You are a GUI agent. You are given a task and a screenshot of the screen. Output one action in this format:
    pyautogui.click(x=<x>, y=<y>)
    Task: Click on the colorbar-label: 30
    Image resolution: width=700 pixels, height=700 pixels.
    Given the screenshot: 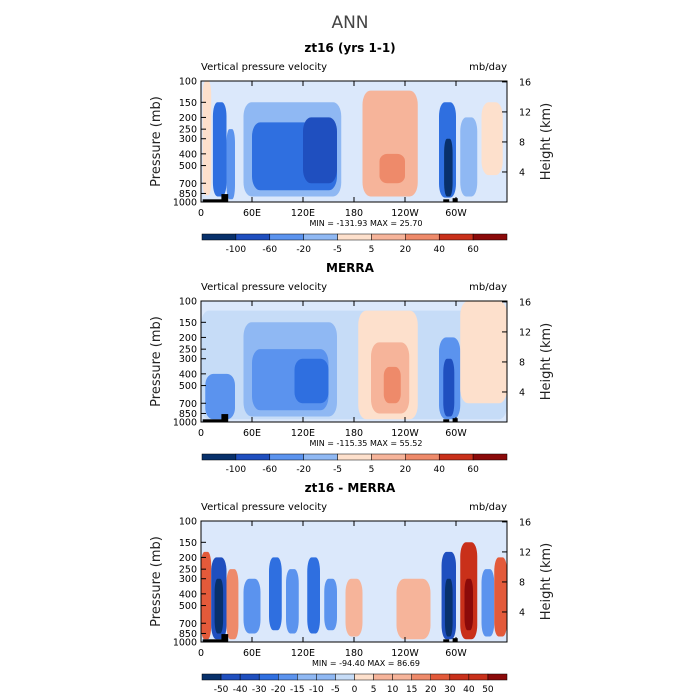 What is the action you would take?
    pyautogui.click(x=450, y=690)
    